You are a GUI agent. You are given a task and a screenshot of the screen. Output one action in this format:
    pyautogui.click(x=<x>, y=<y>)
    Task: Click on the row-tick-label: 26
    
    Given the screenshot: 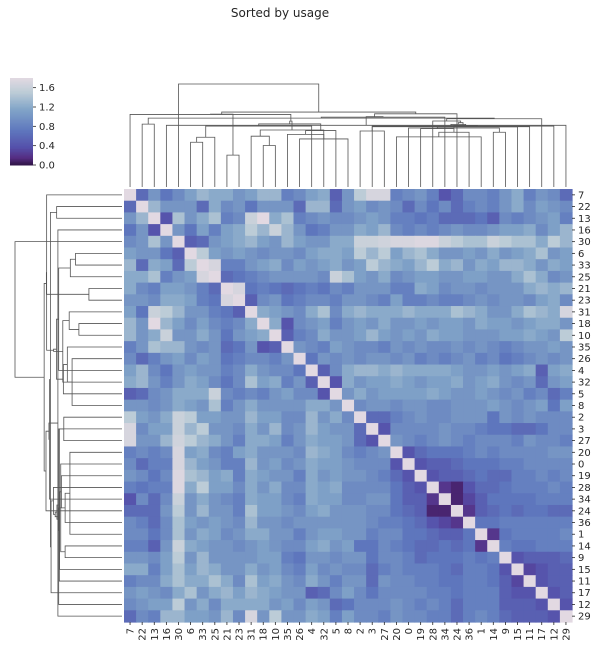 What is the action you would take?
    pyautogui.click(x=584, y=359)
    